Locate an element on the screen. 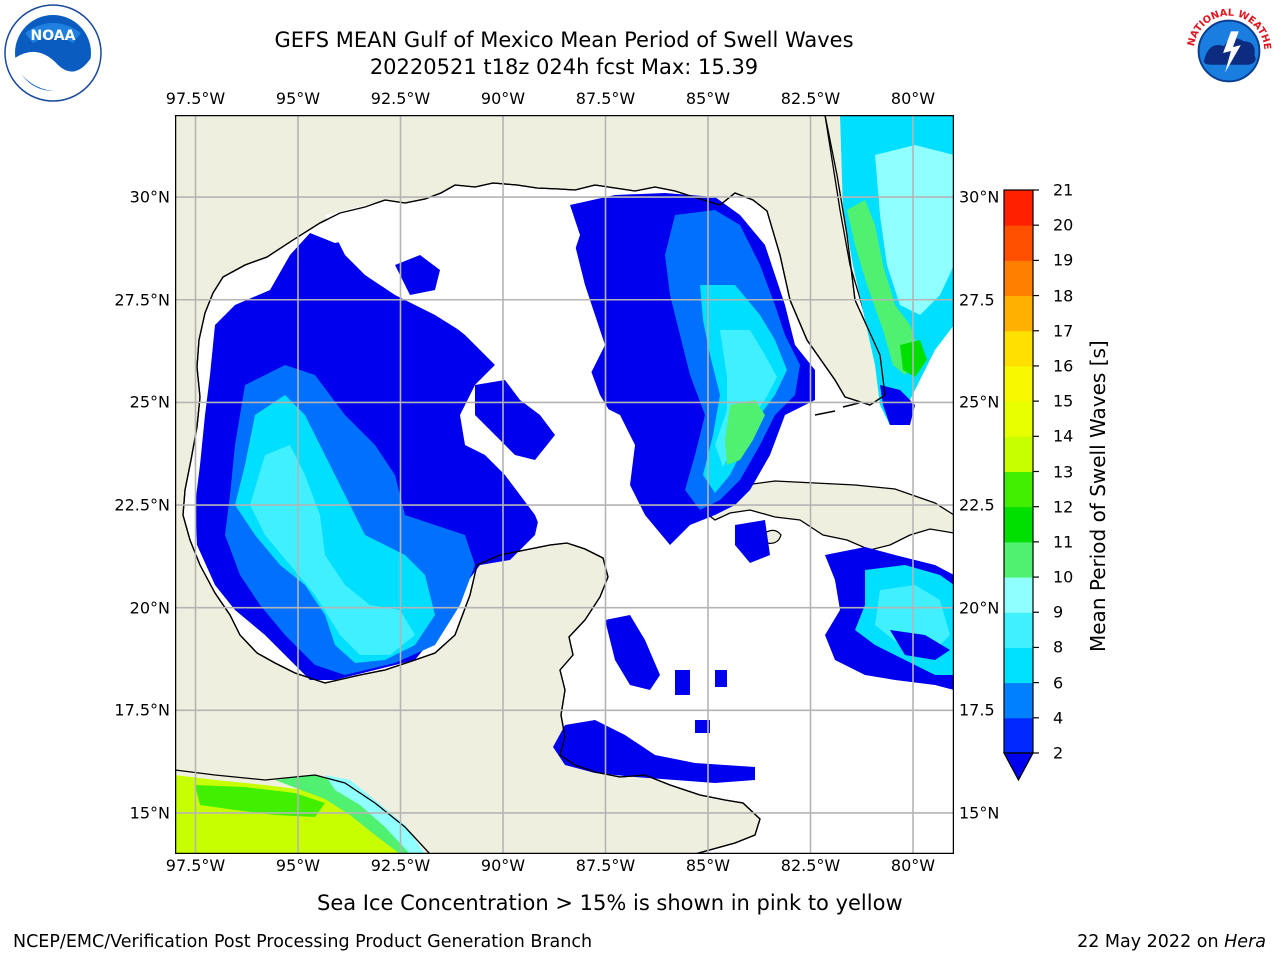  lat-label-right: 30°N is located at coordinates (979, 197).